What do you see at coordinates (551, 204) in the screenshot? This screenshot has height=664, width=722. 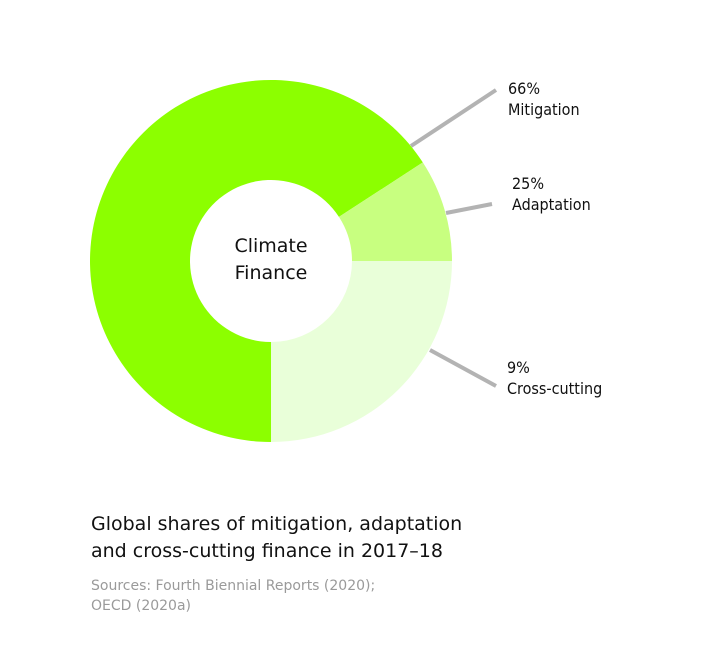 I see `label-adaptation-name: Adaptation` at bounding box center [551, 204].